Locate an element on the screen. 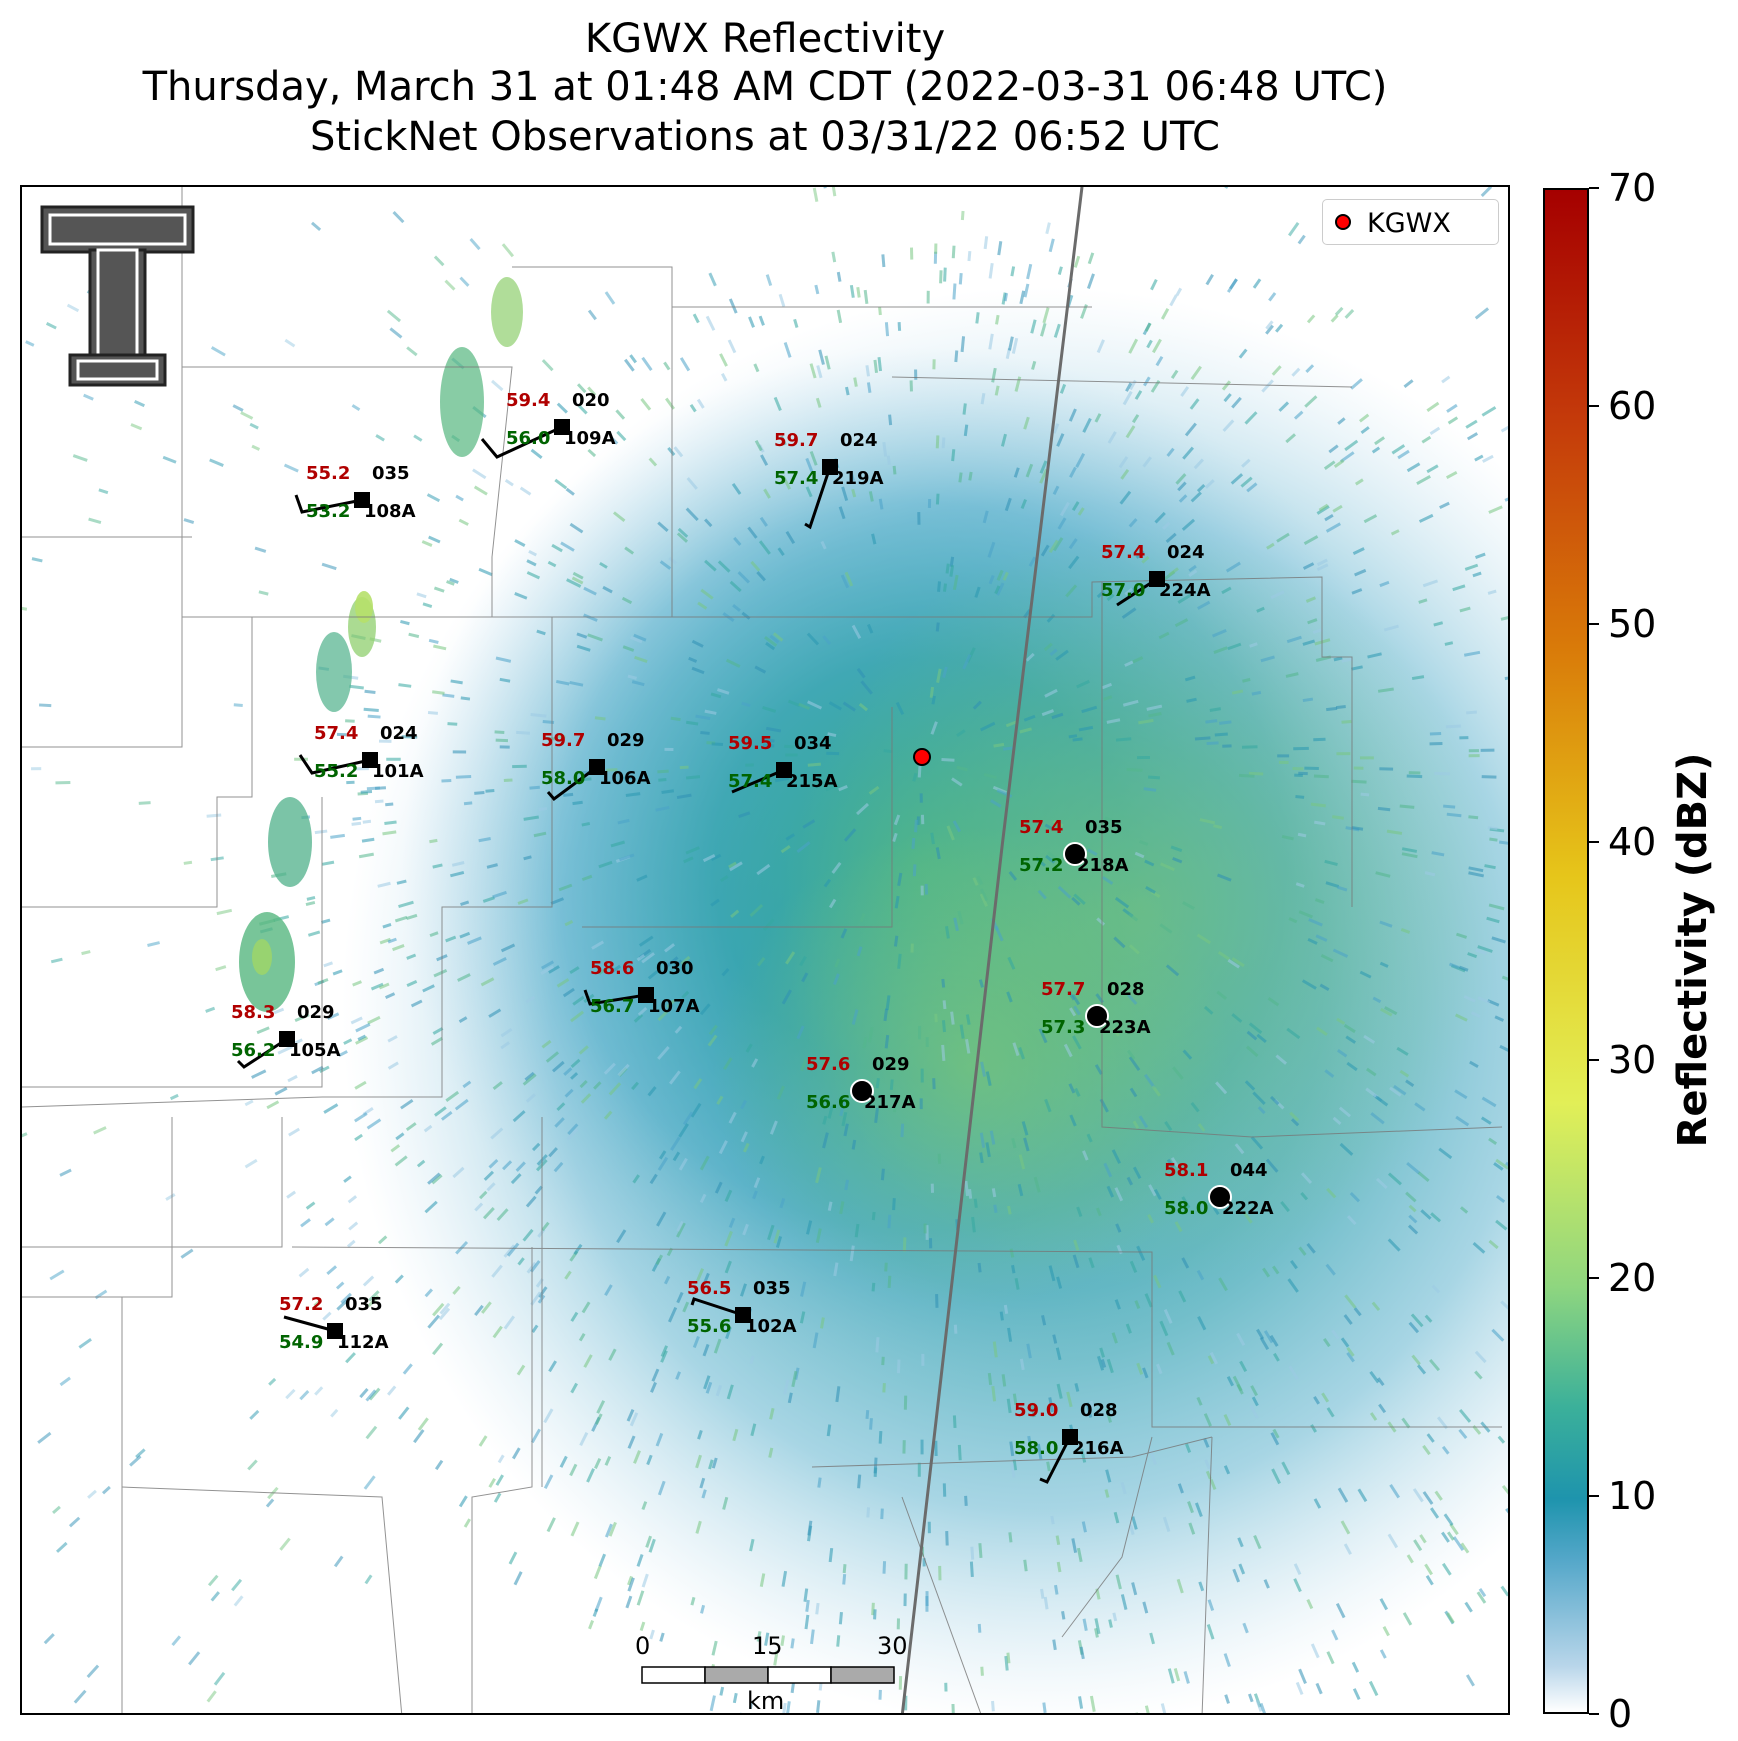  station-pressure-105A: 029 is located at coordinates (316, 1012).